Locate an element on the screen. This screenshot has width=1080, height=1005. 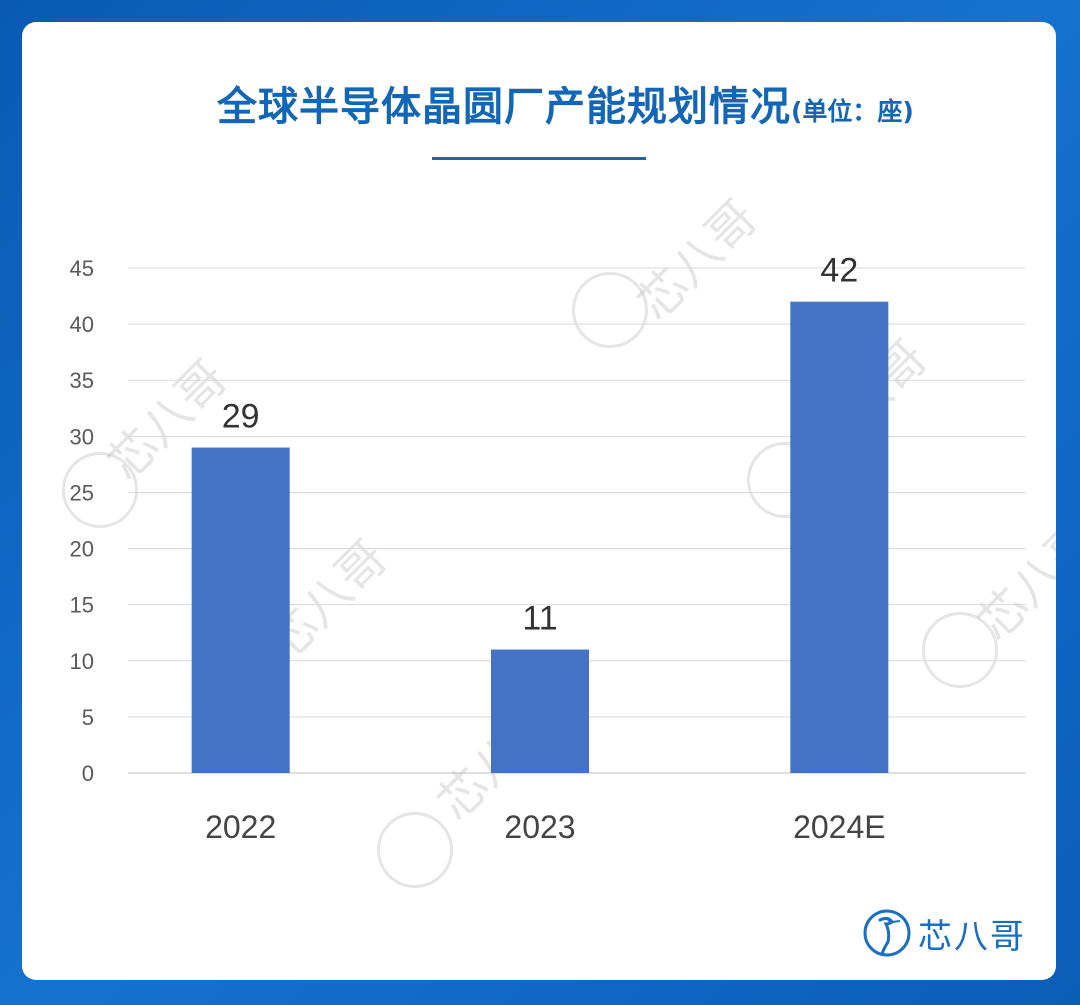
x-category-label: 2023 is located at coordinates (539, 827).